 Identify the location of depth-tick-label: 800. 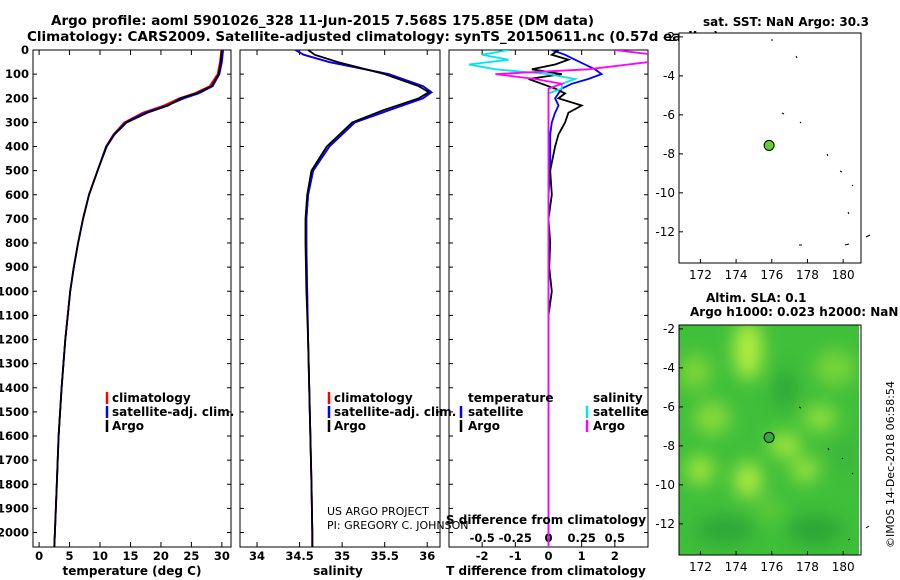
(17, 243).